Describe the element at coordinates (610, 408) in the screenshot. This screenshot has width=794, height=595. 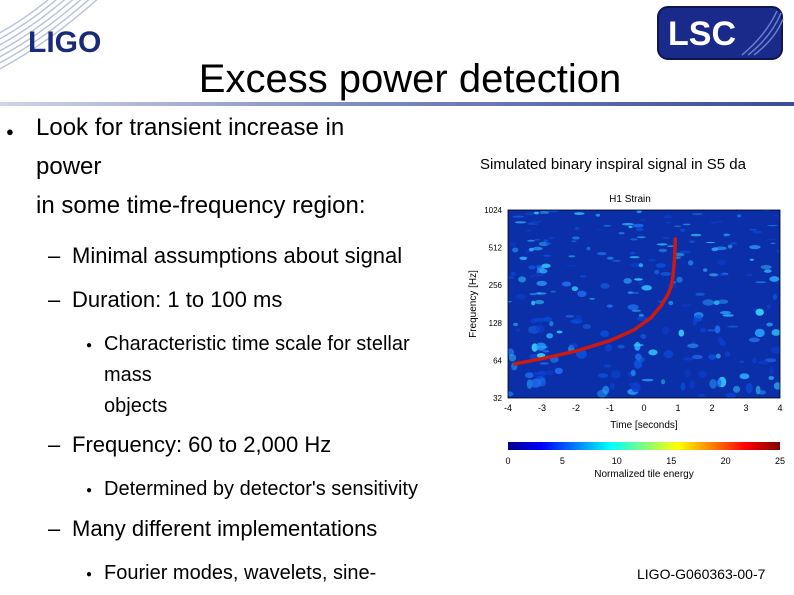
I see `x-tick-label: -1` at that location.